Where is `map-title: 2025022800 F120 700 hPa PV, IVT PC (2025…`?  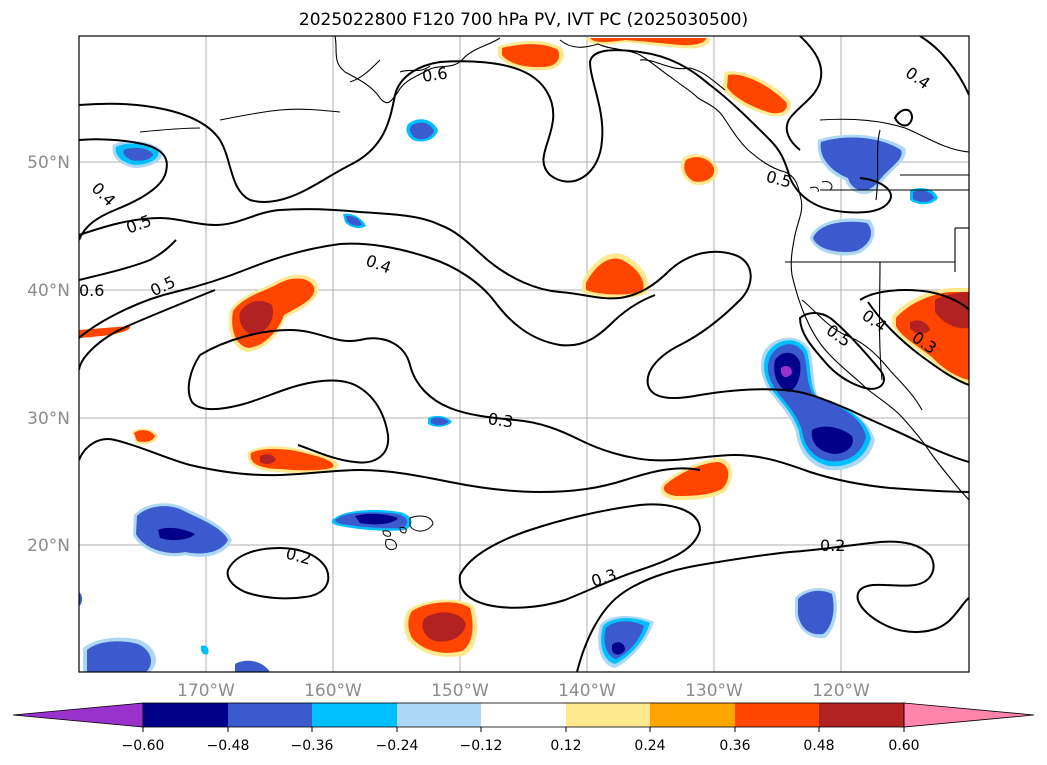 map-title: 2025022800 F120 700 hPa PV, IVT PC (2025… is located at coordinates (523, 20).